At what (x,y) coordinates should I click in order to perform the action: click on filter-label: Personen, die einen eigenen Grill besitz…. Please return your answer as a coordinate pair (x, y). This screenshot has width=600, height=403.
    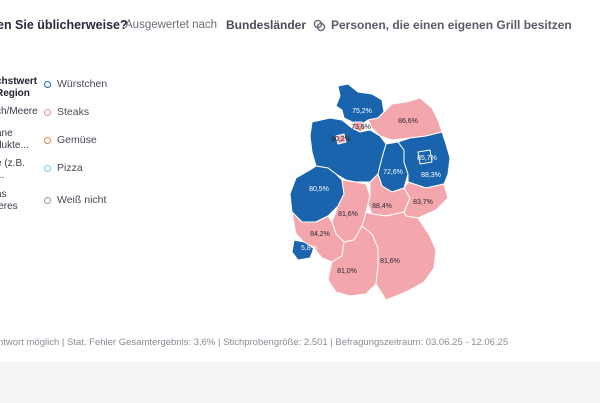
    Looking at the image, I should click on (451, 25).